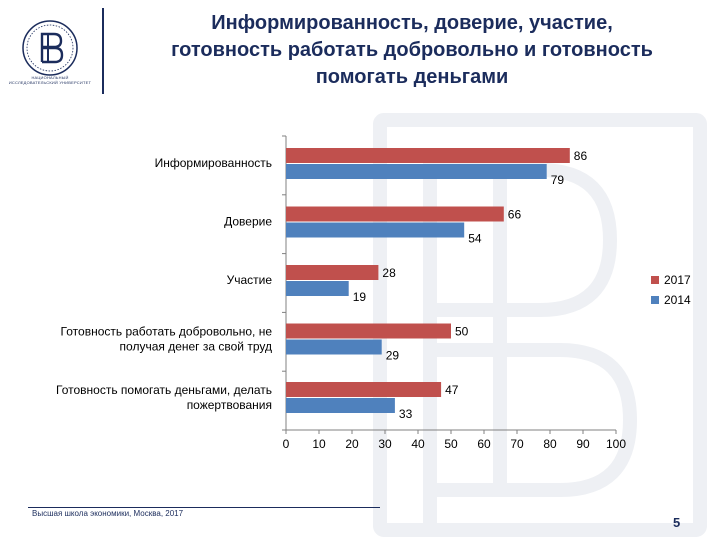 The width and height of the screenshot is (720, 540). I want to click on legend-label: 2014, so click(677, 300).